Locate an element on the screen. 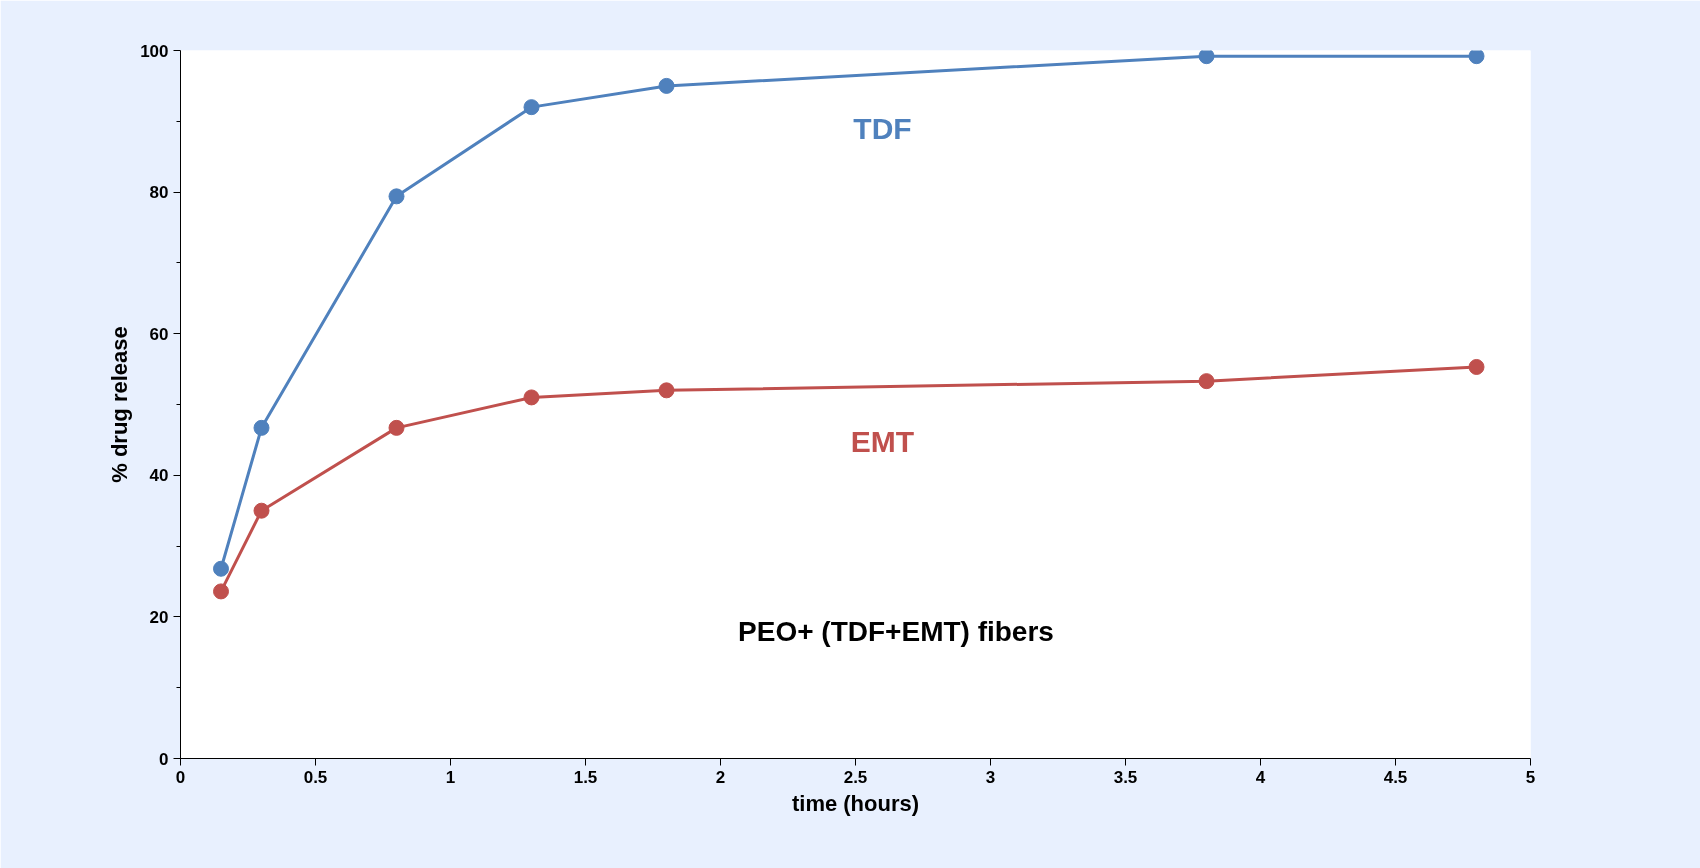 This screenshot has height=868, width=1700. series-label: EMT is located at coordinates (882, 441).